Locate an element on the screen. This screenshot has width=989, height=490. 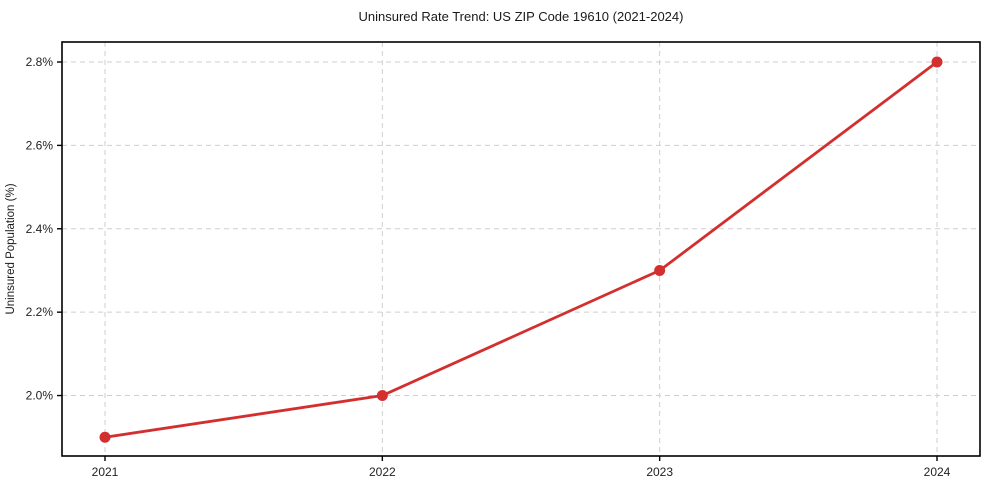
x-tick-label: 2022 is located at coordinates (382, 472).